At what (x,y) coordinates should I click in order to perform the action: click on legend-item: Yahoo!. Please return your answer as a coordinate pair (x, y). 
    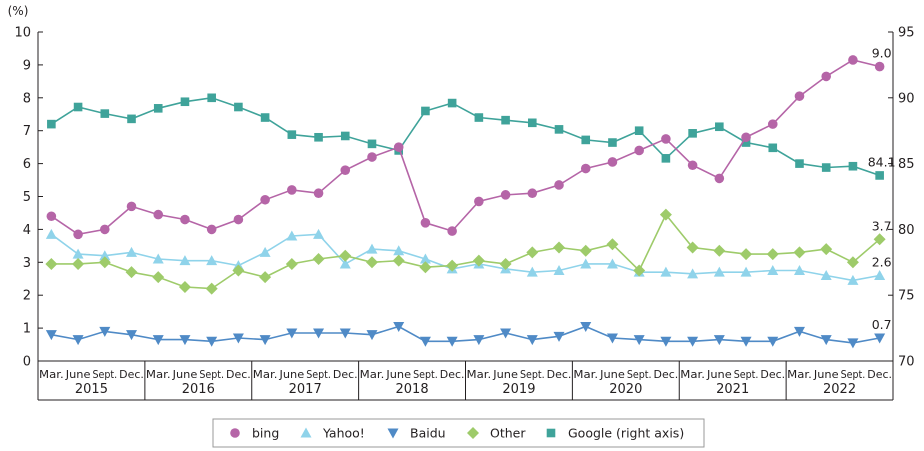
    Looking at the image, I should click on (332, 433).